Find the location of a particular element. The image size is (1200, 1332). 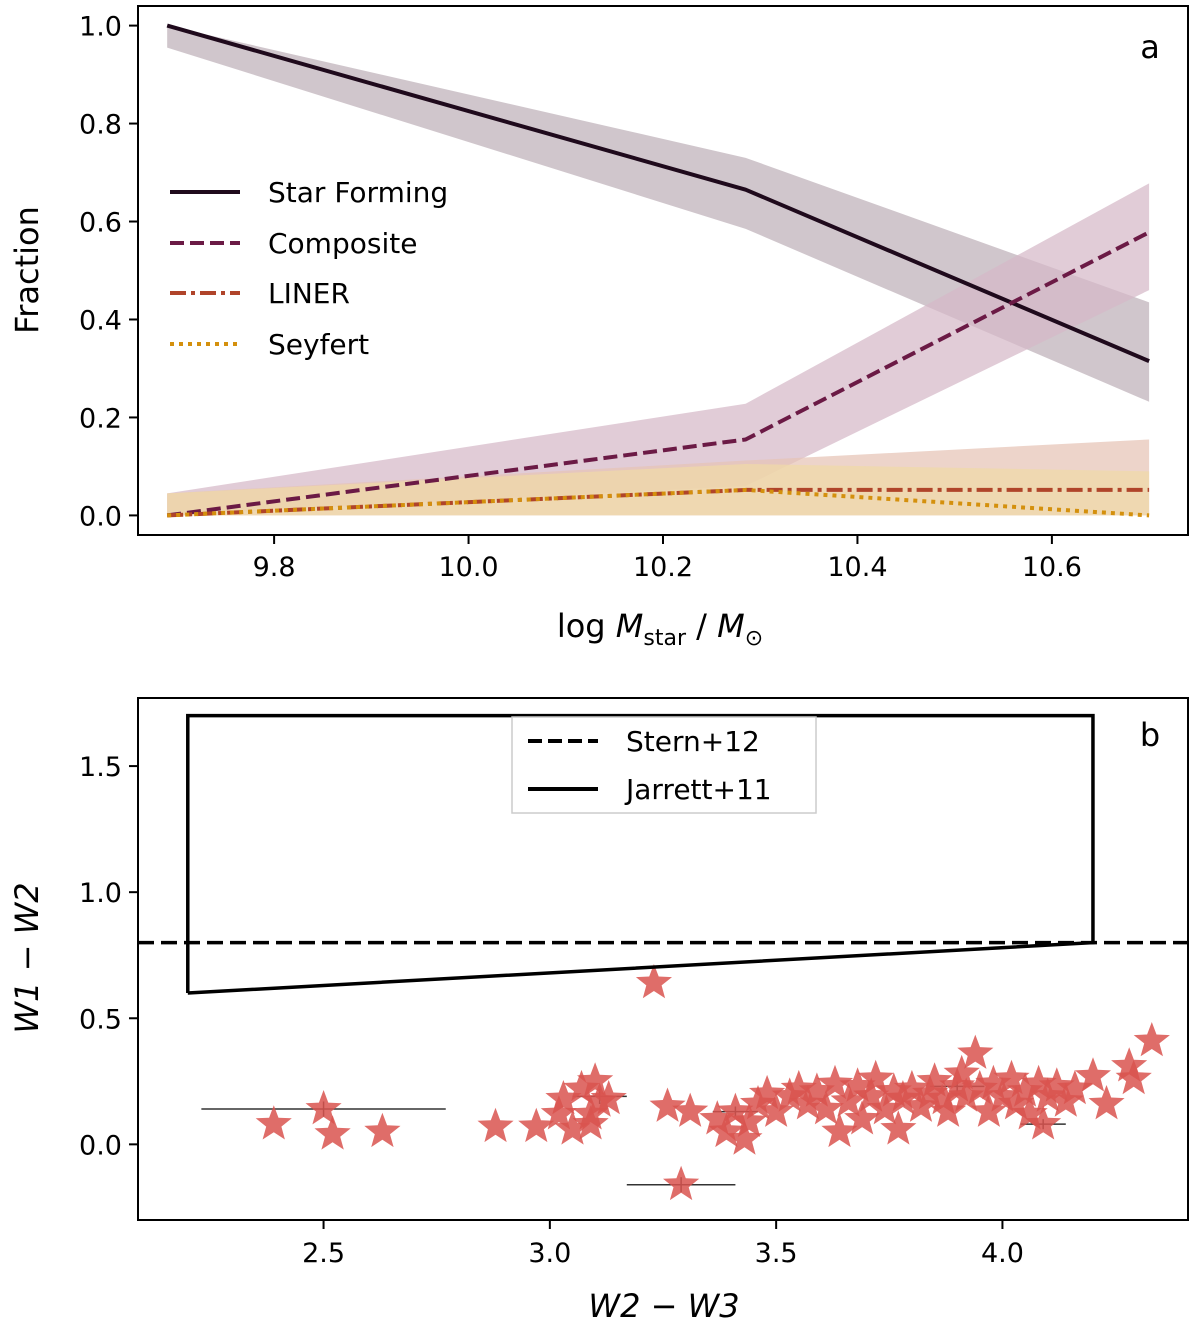

b-ylabel: W1 − W2 is located at coordinates (27, 957).